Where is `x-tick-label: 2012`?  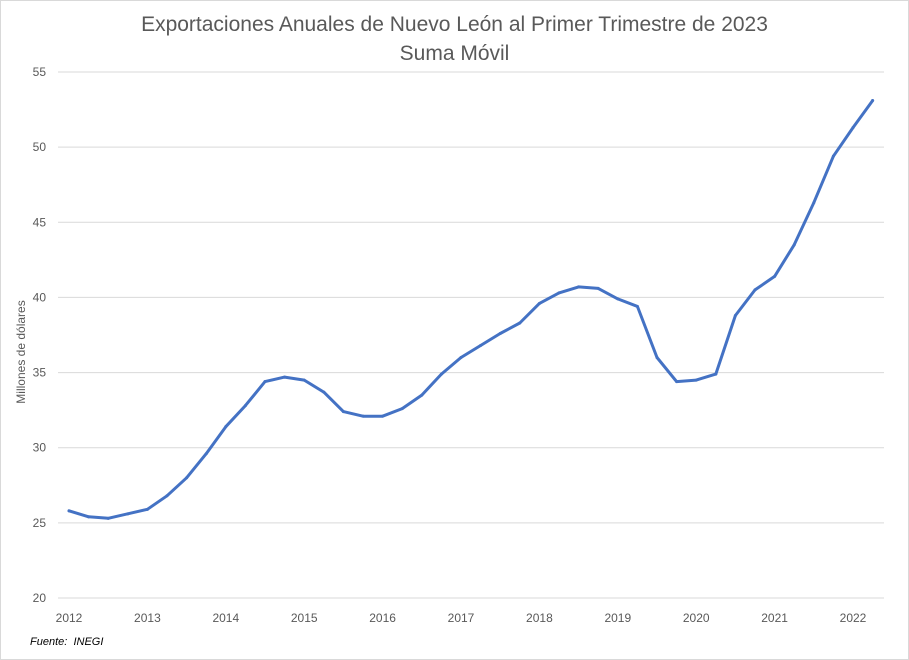
x-tick-label: 2012 is located at coordinates (69, 618).